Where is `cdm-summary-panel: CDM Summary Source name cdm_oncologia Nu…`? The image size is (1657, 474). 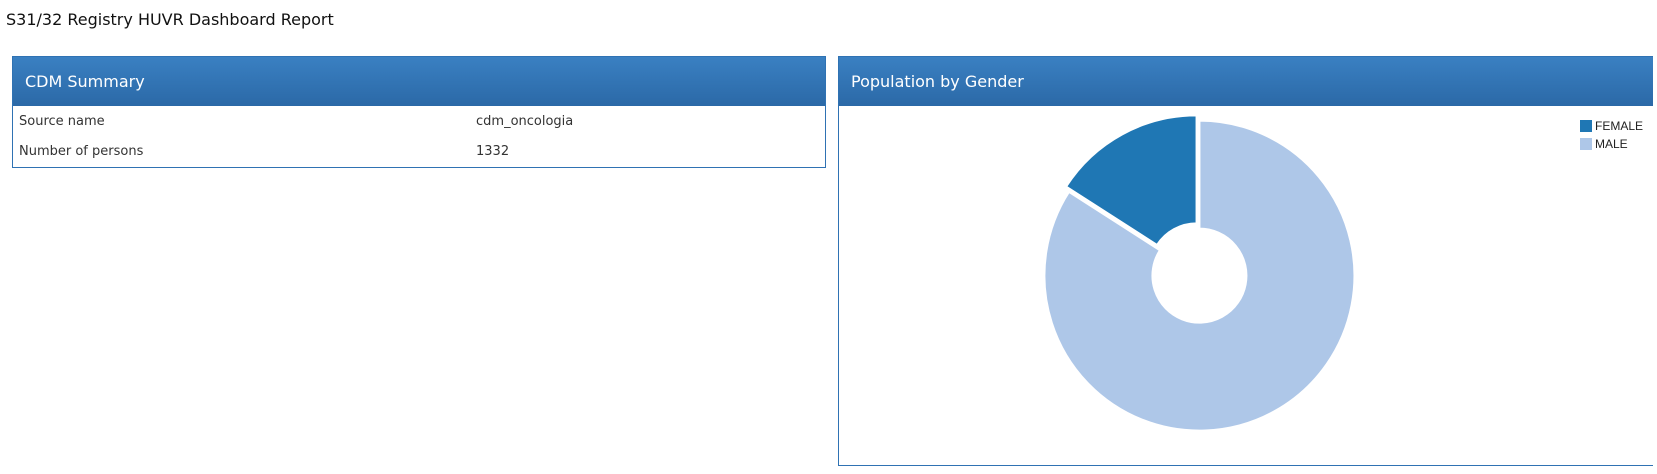 cdm-summary-panel: CDM Summary Source name cdm_oncologia Nu… is located at coordinates (419, 112).